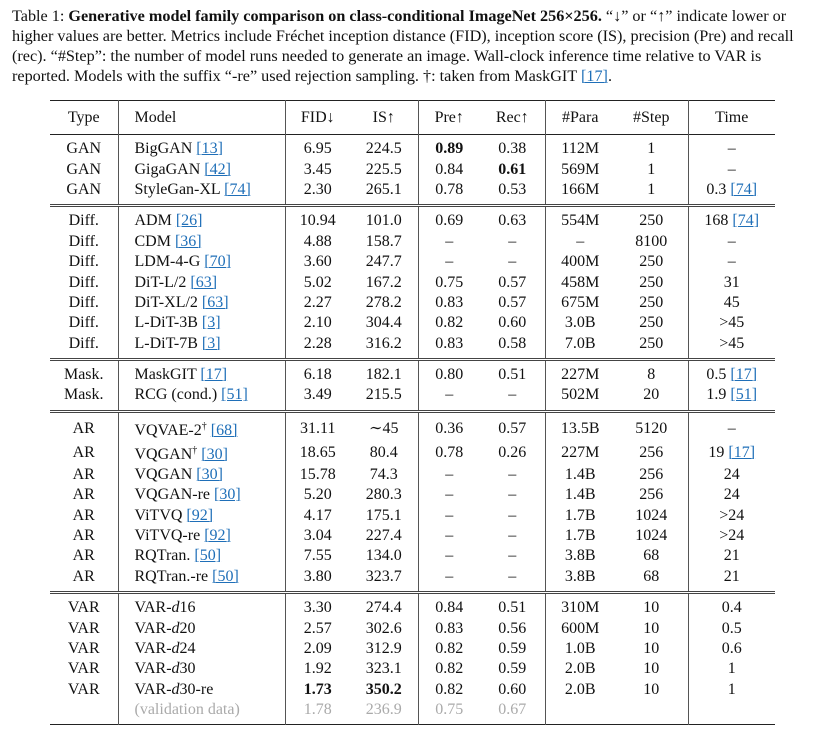 The image size is (820, 736). What do you see at coordinates (384, 515) in the screenshot?
I see `table-cell: 175.1` at bounding box center [384, 515].